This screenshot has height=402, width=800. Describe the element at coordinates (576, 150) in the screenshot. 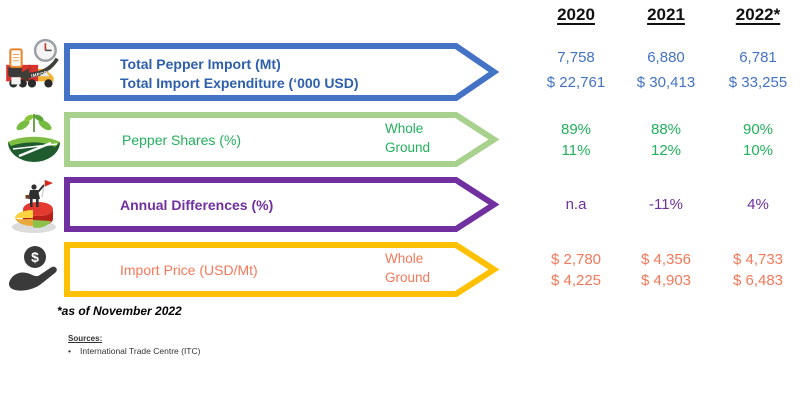

I see `value: 11%` at that location.